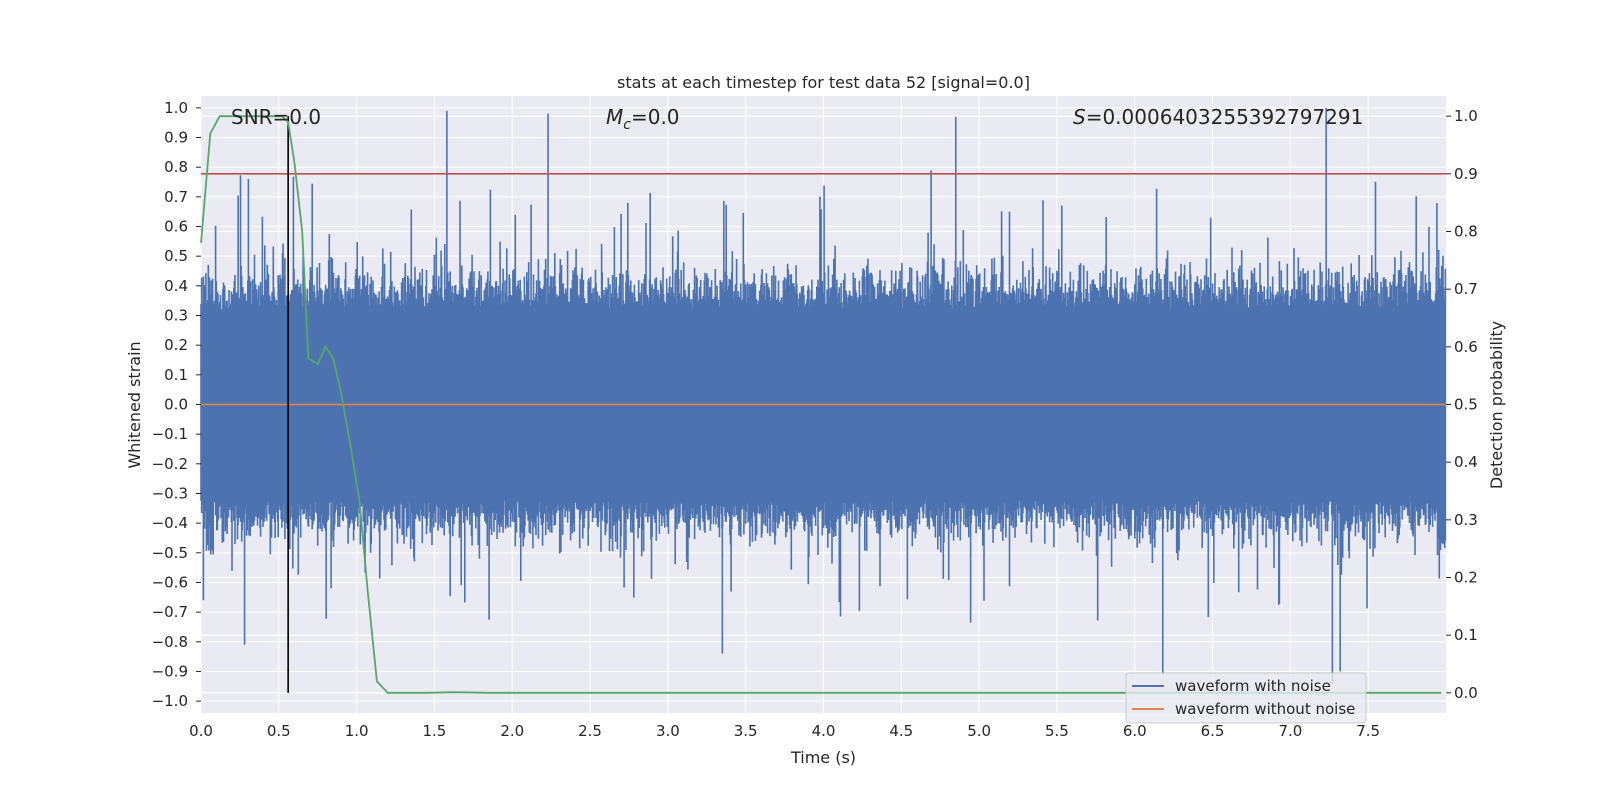  Describe the element at coordinates (1466, 116) in the screenshot. I see `y-right-tick-label: 1.0` at that location.